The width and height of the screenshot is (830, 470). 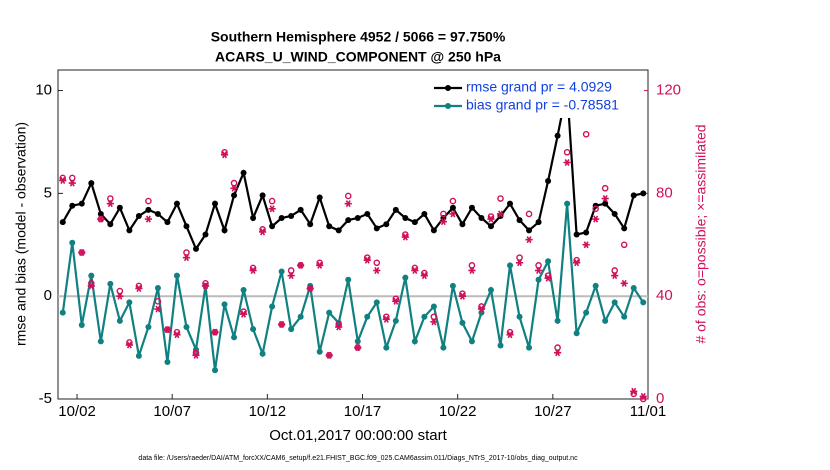 What do you see at coordinates (363, 411) in the screenshot?
I see `x-tick-label: 10/17` at bounding box center [363, 411].